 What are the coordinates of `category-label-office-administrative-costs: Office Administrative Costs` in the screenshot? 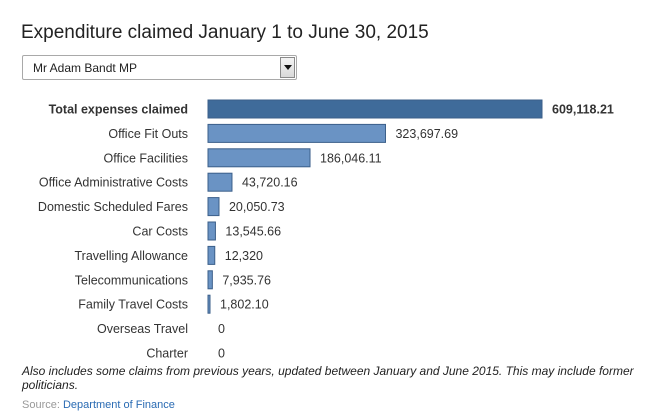 It's located at (113, 183).